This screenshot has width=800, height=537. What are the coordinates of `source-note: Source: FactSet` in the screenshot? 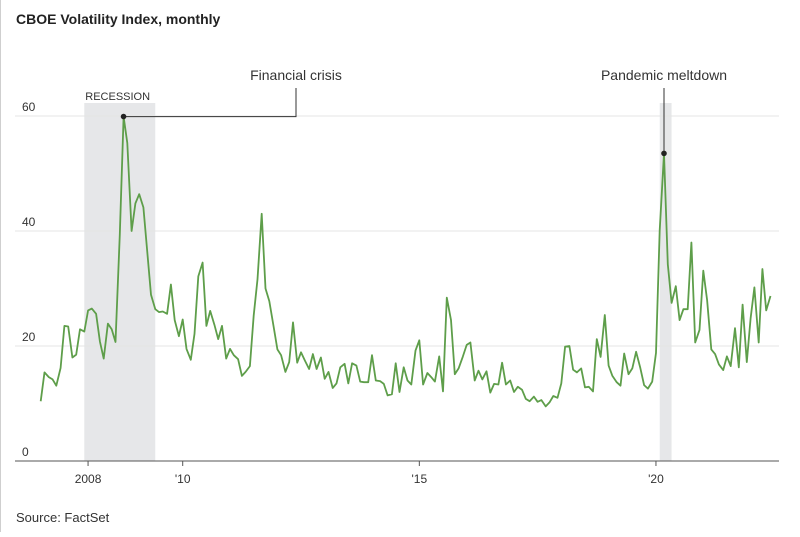 It's located at (63, 517).